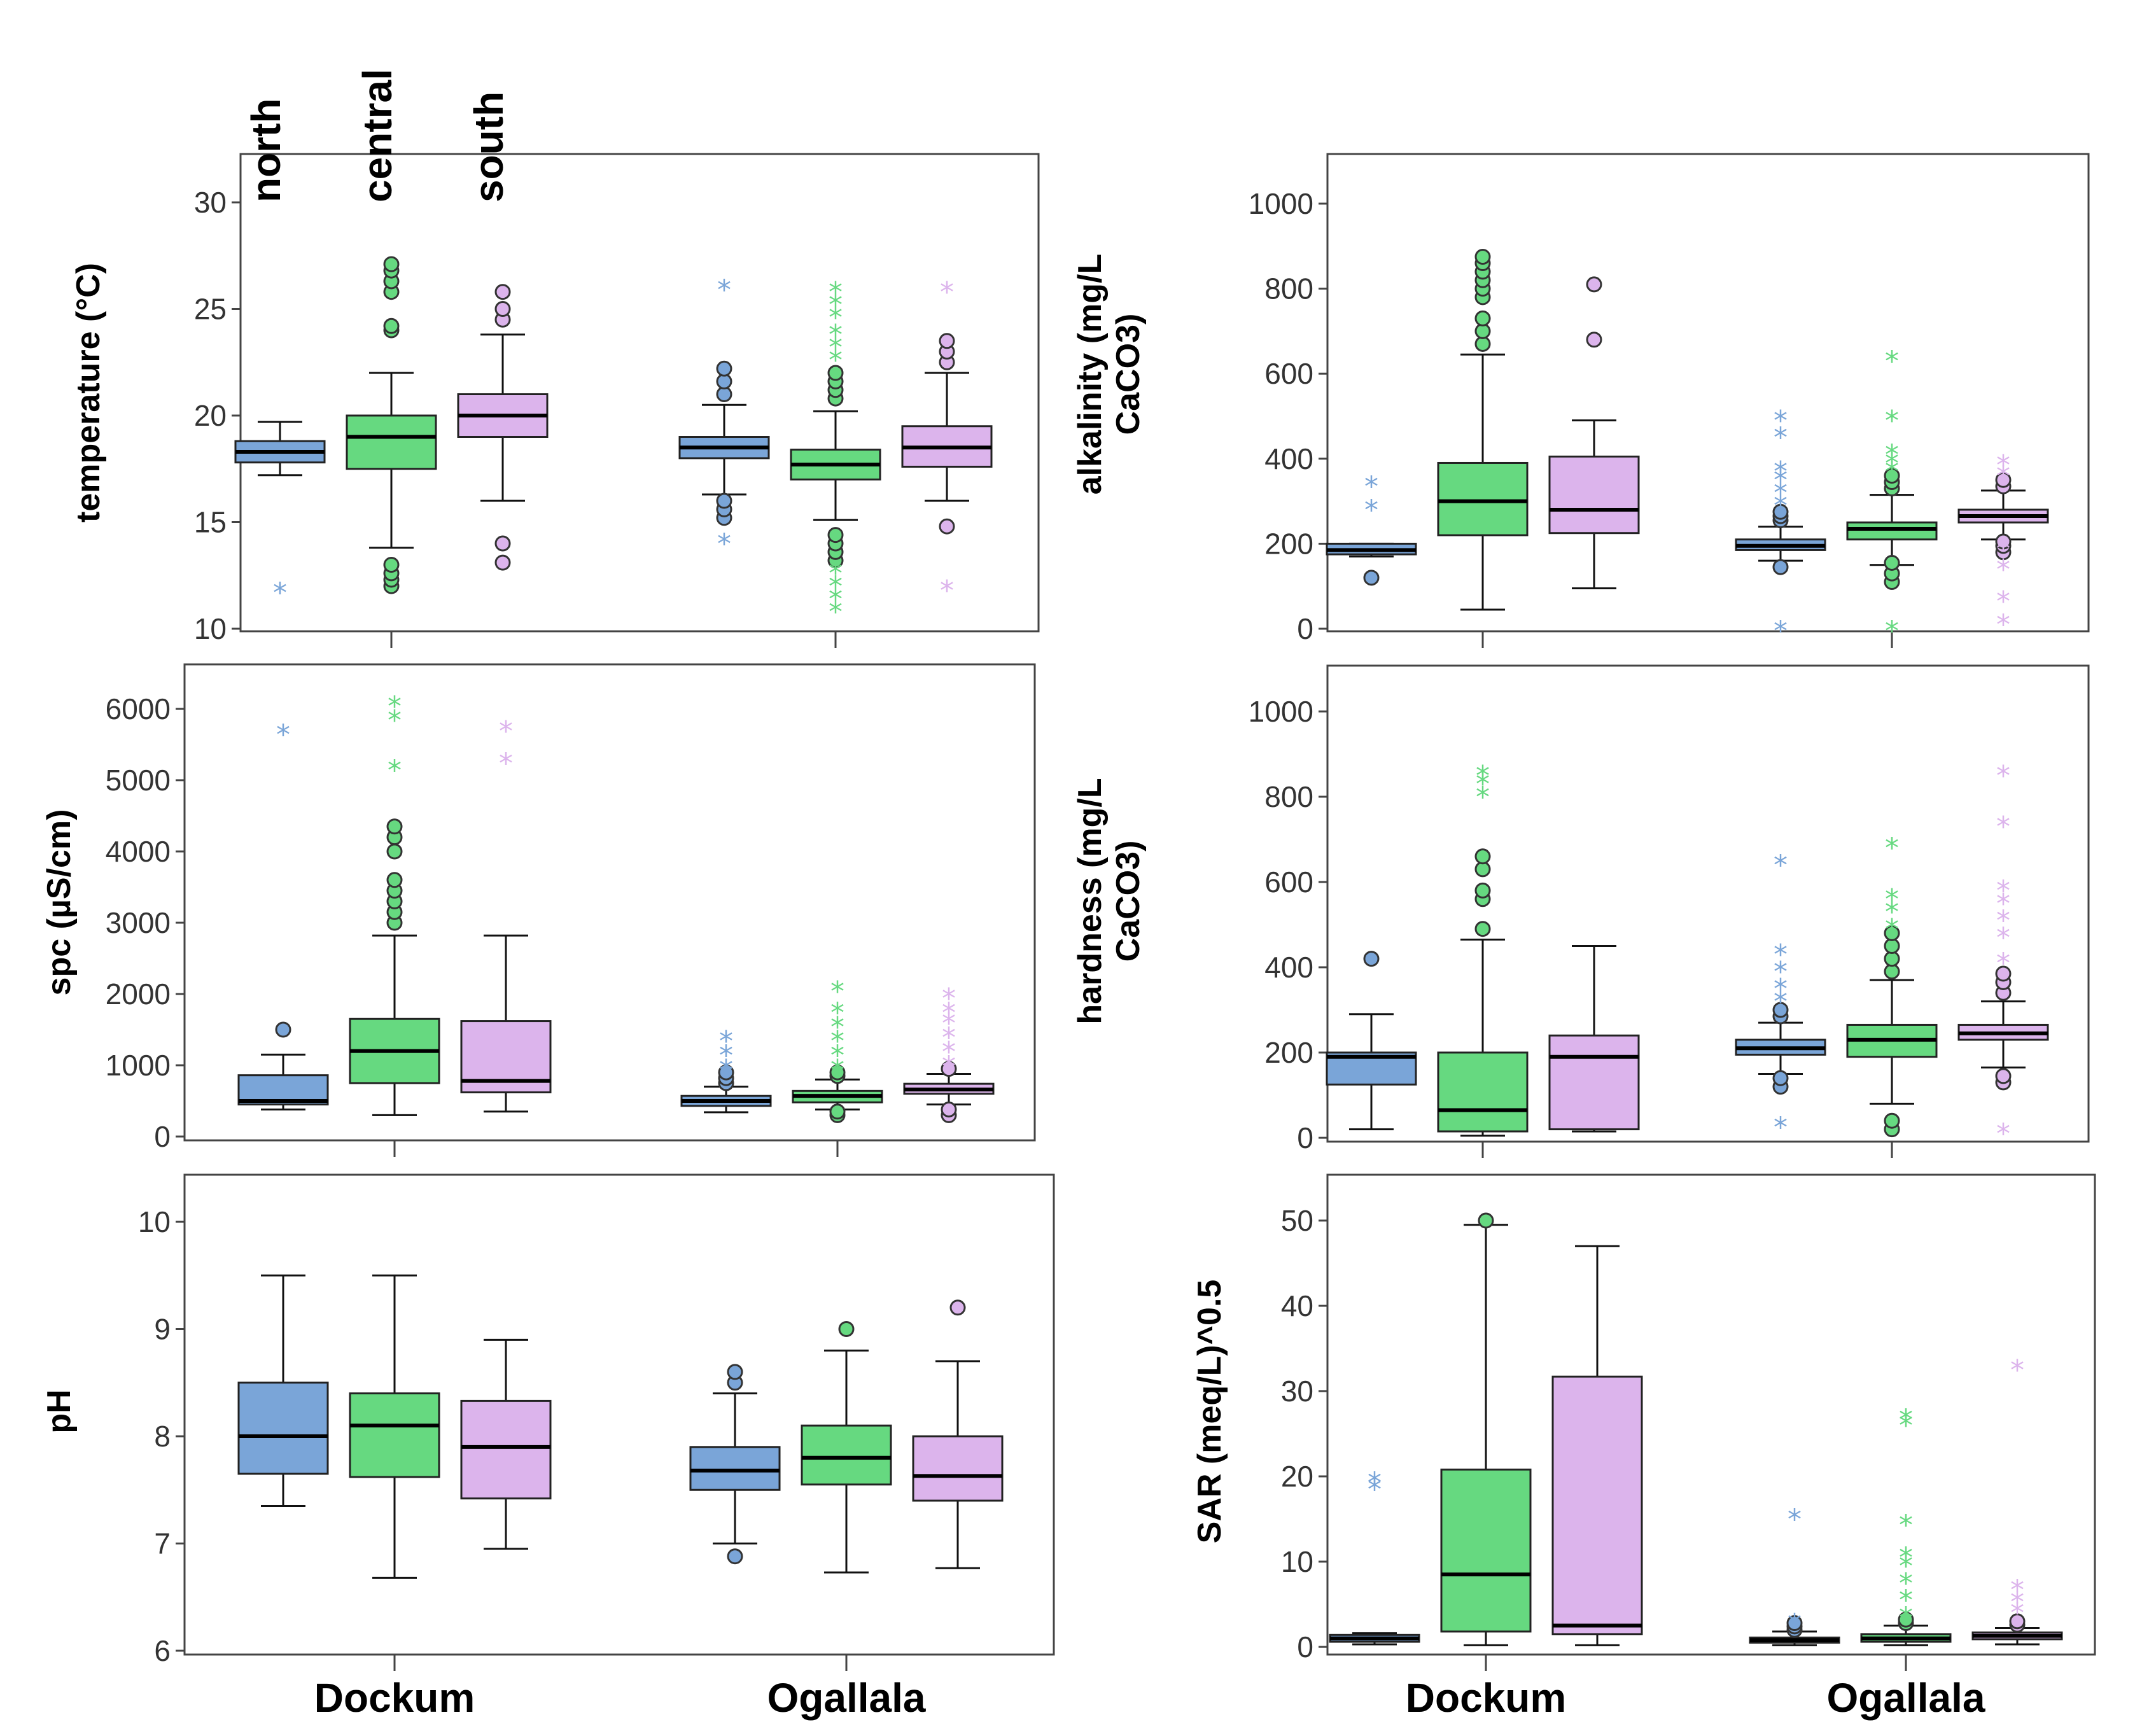 The width and height of the screenshot is (2142, 1736). I want to click on box-ogallala-north, so click(735, 1464).